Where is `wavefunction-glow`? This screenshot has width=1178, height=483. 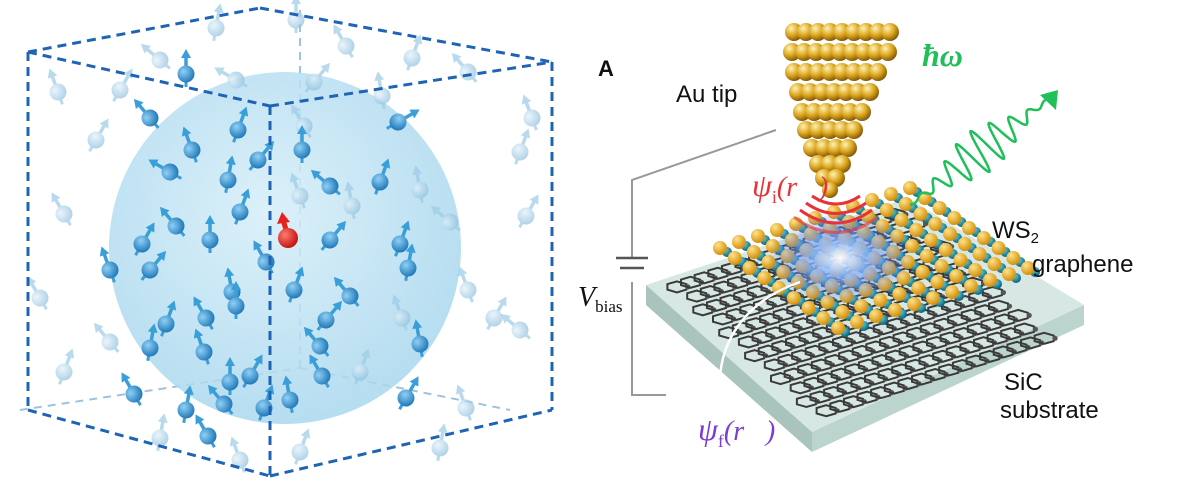
wavefunction-glow is located at coordinates (840, 258).